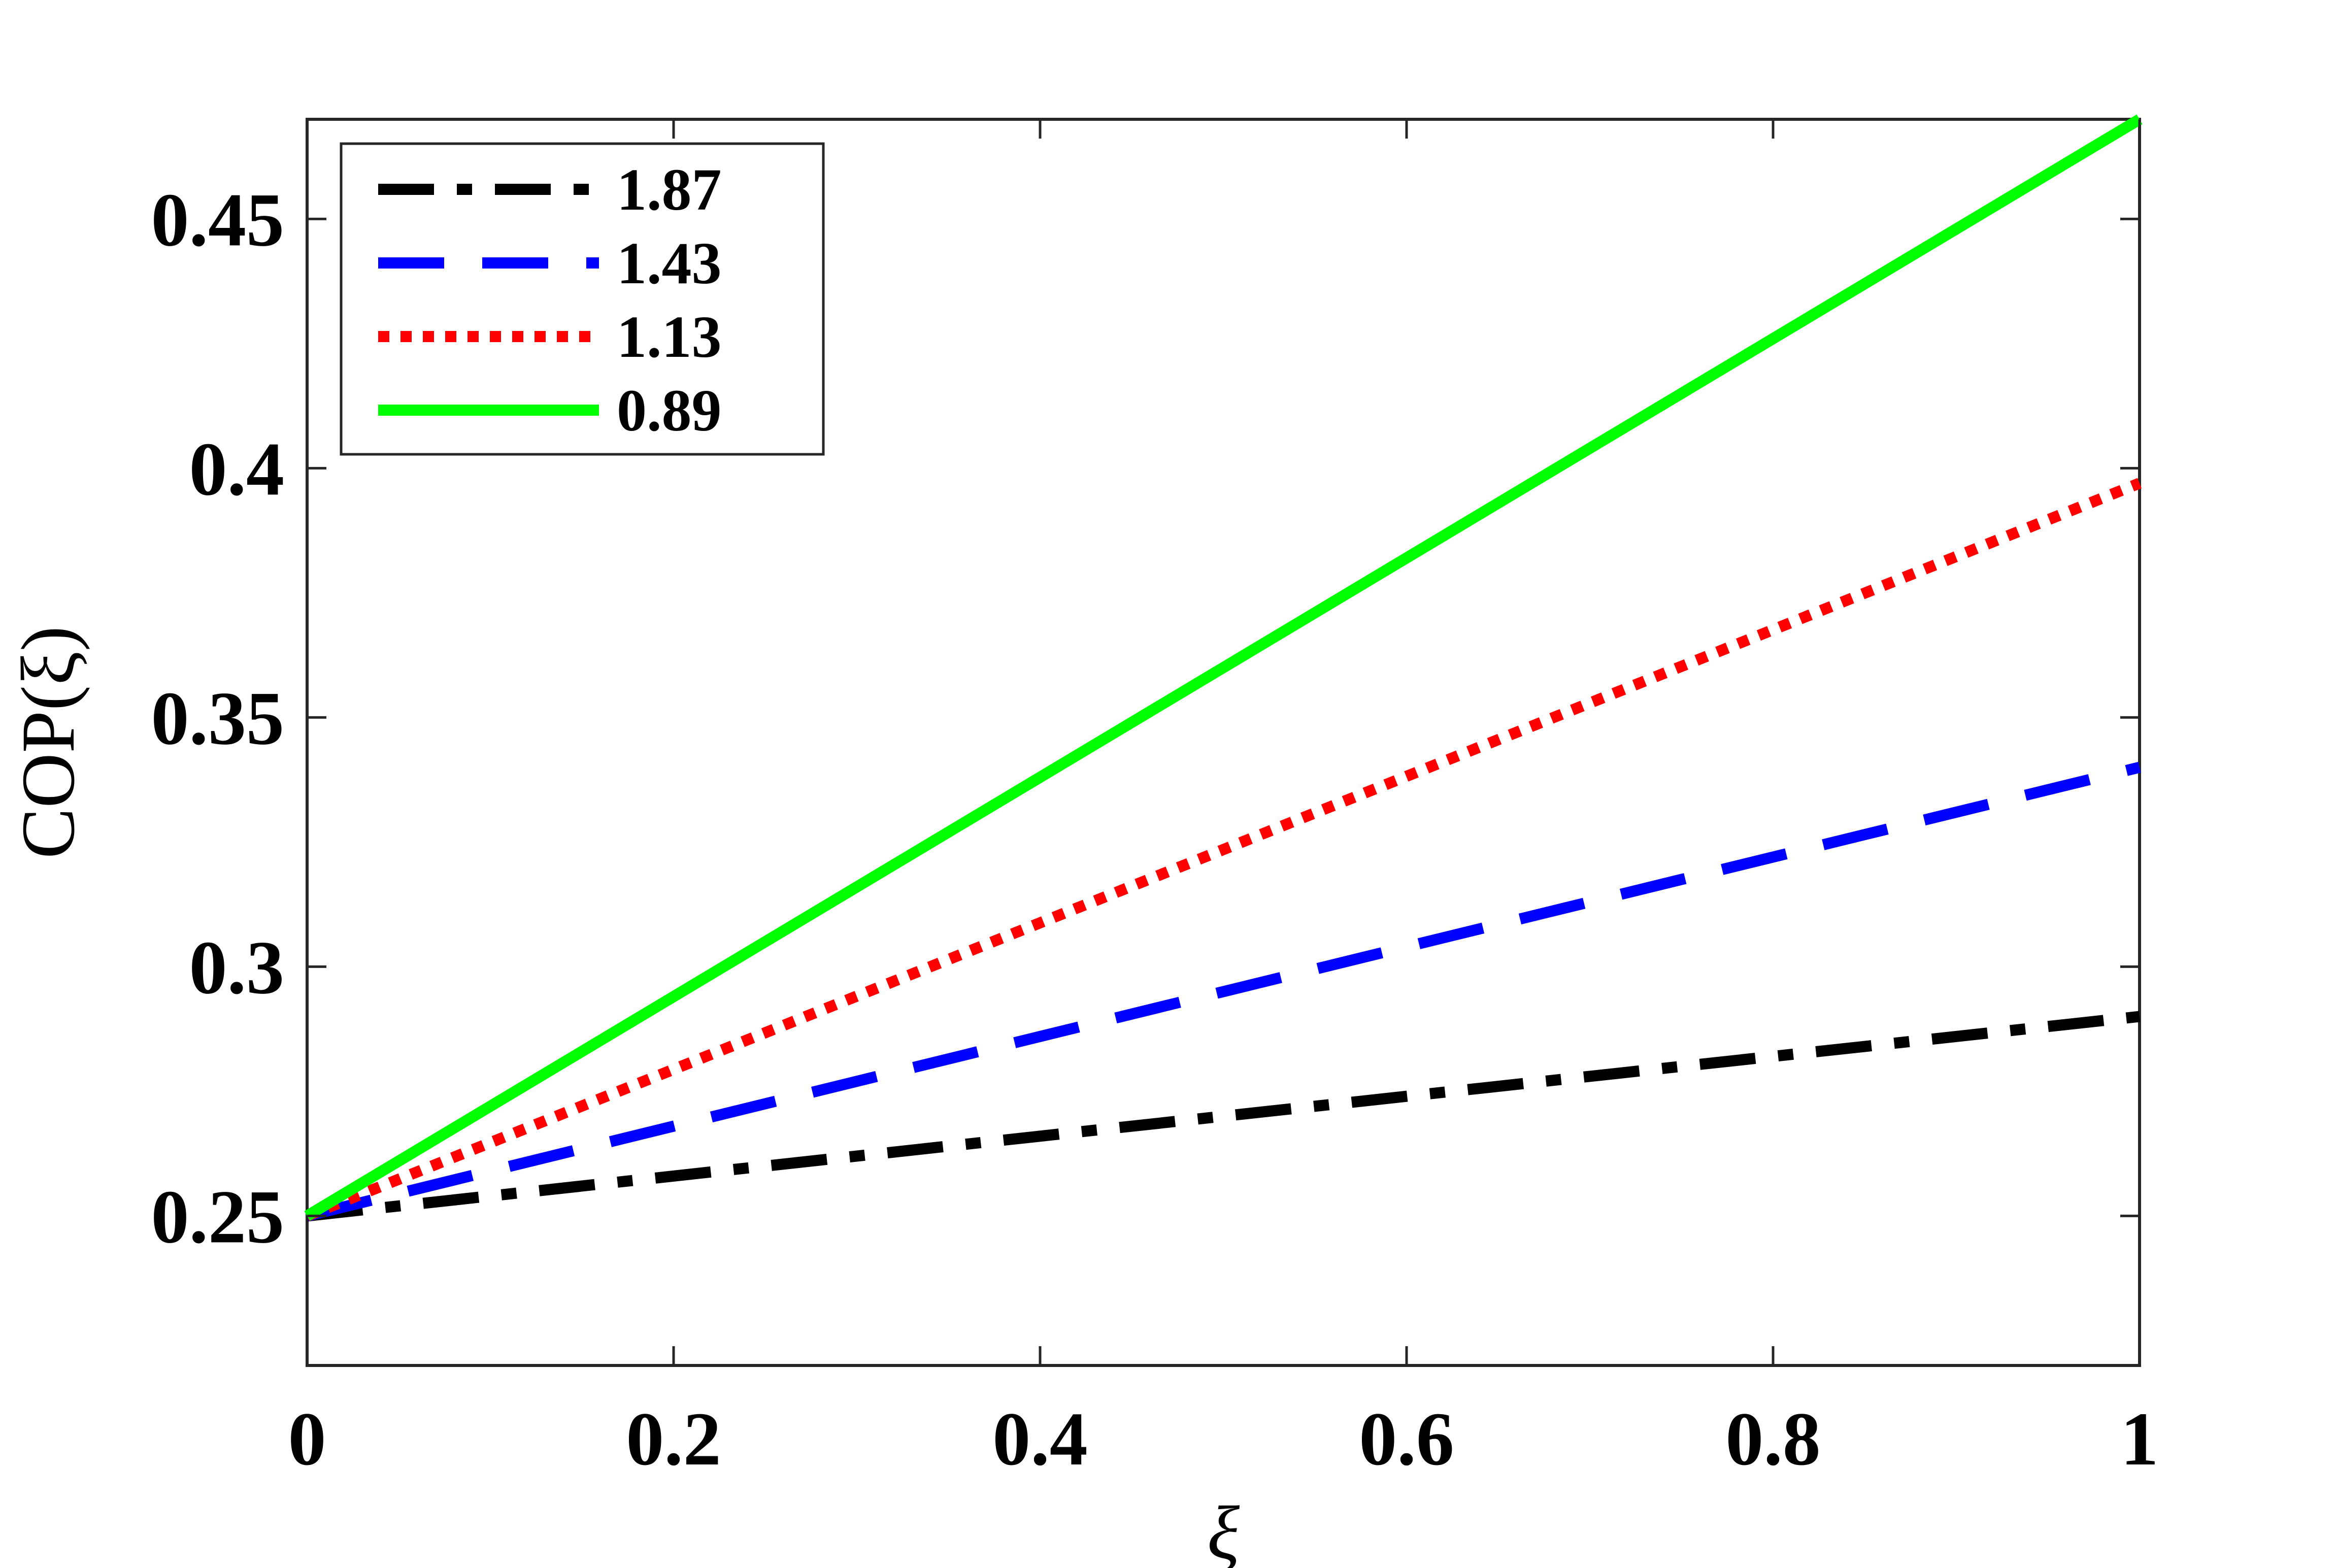 Image resolution: width=2336 pixels, height=1568 pixels. Describe the element at coordinates (48, 743) in the screenshot. I see `y-axis-label: COP(ξ)` at that location.